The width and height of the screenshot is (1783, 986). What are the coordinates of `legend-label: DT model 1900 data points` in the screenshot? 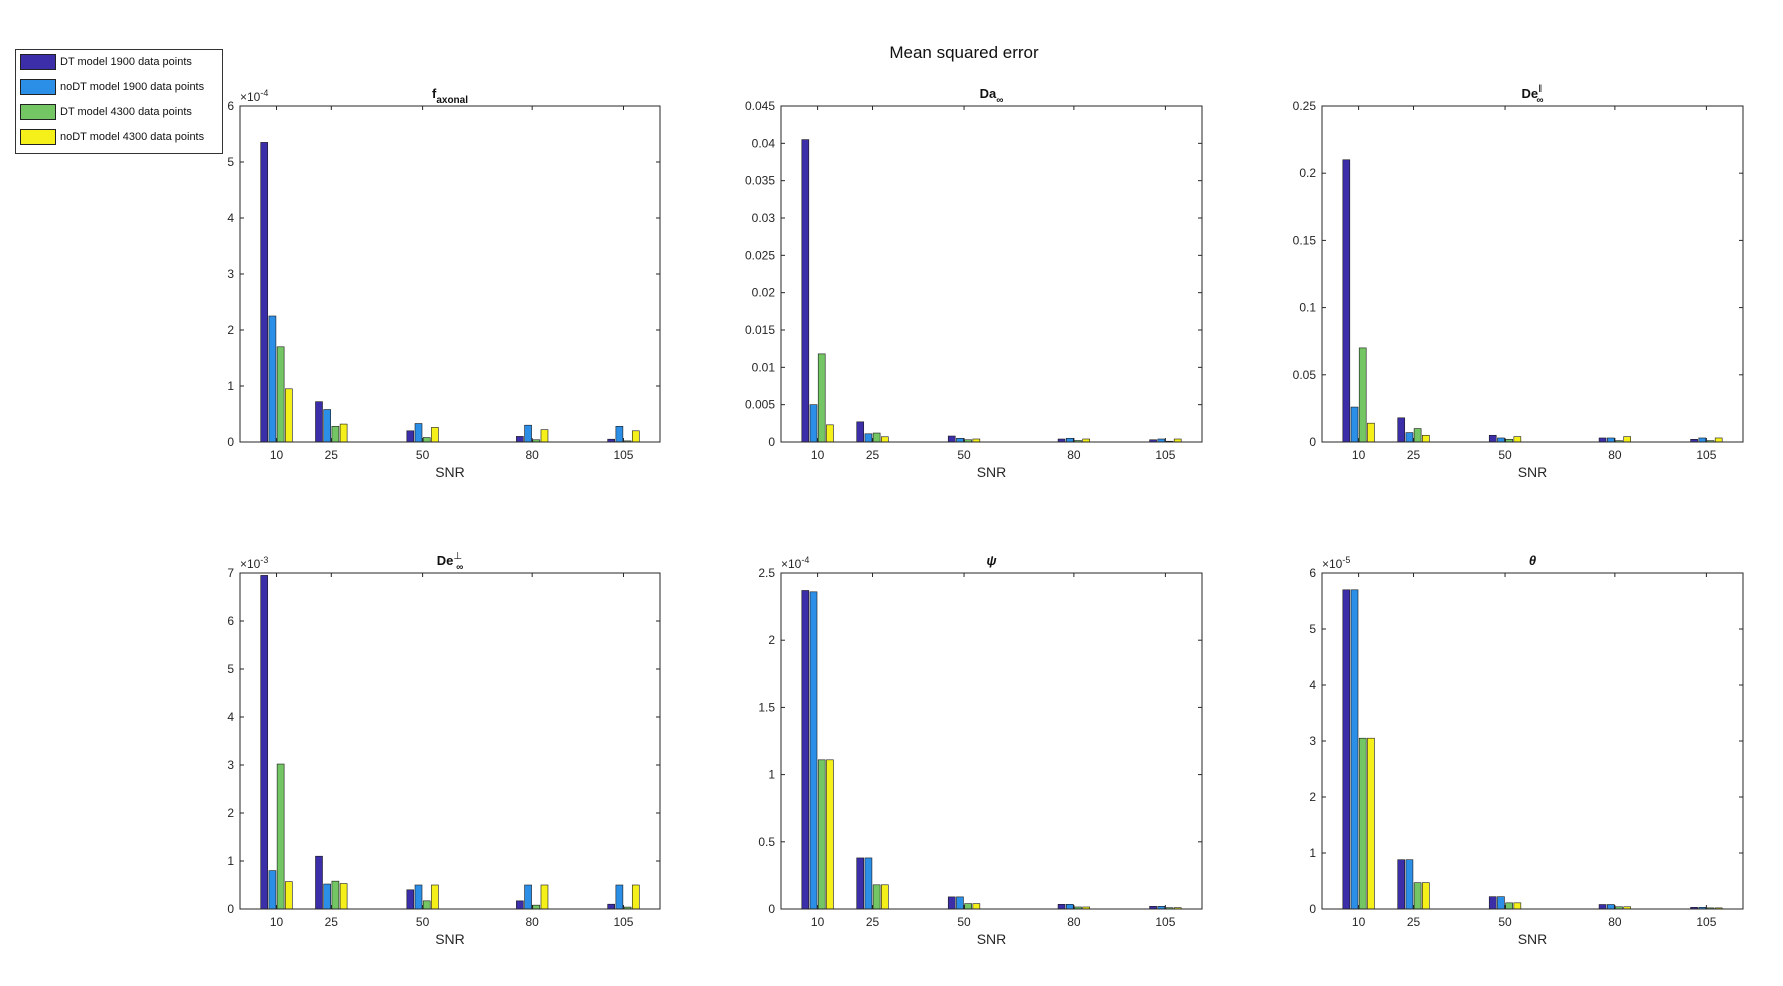 It's located at (126, 62).